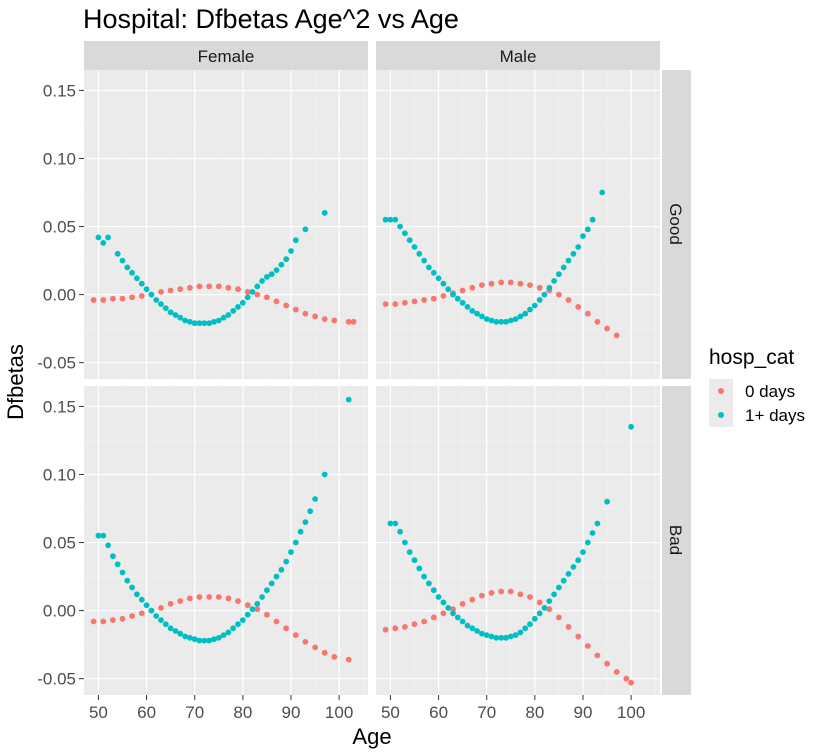 This screenshot has width=830, height=755. Describe the element at coordinates (194, 712) in the screenshot. I see `x-tick-label: 70` at that location.